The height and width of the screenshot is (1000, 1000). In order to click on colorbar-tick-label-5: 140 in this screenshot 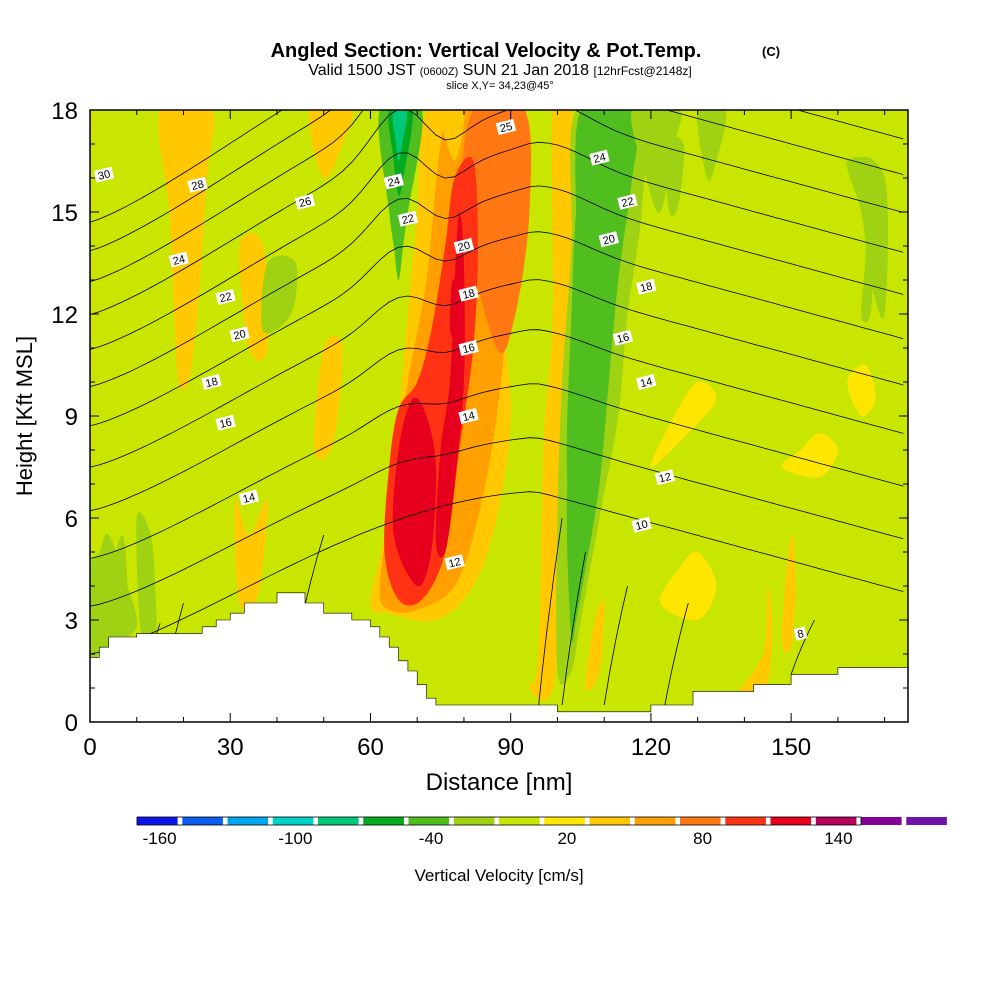, I will do `click(838, 838)`.